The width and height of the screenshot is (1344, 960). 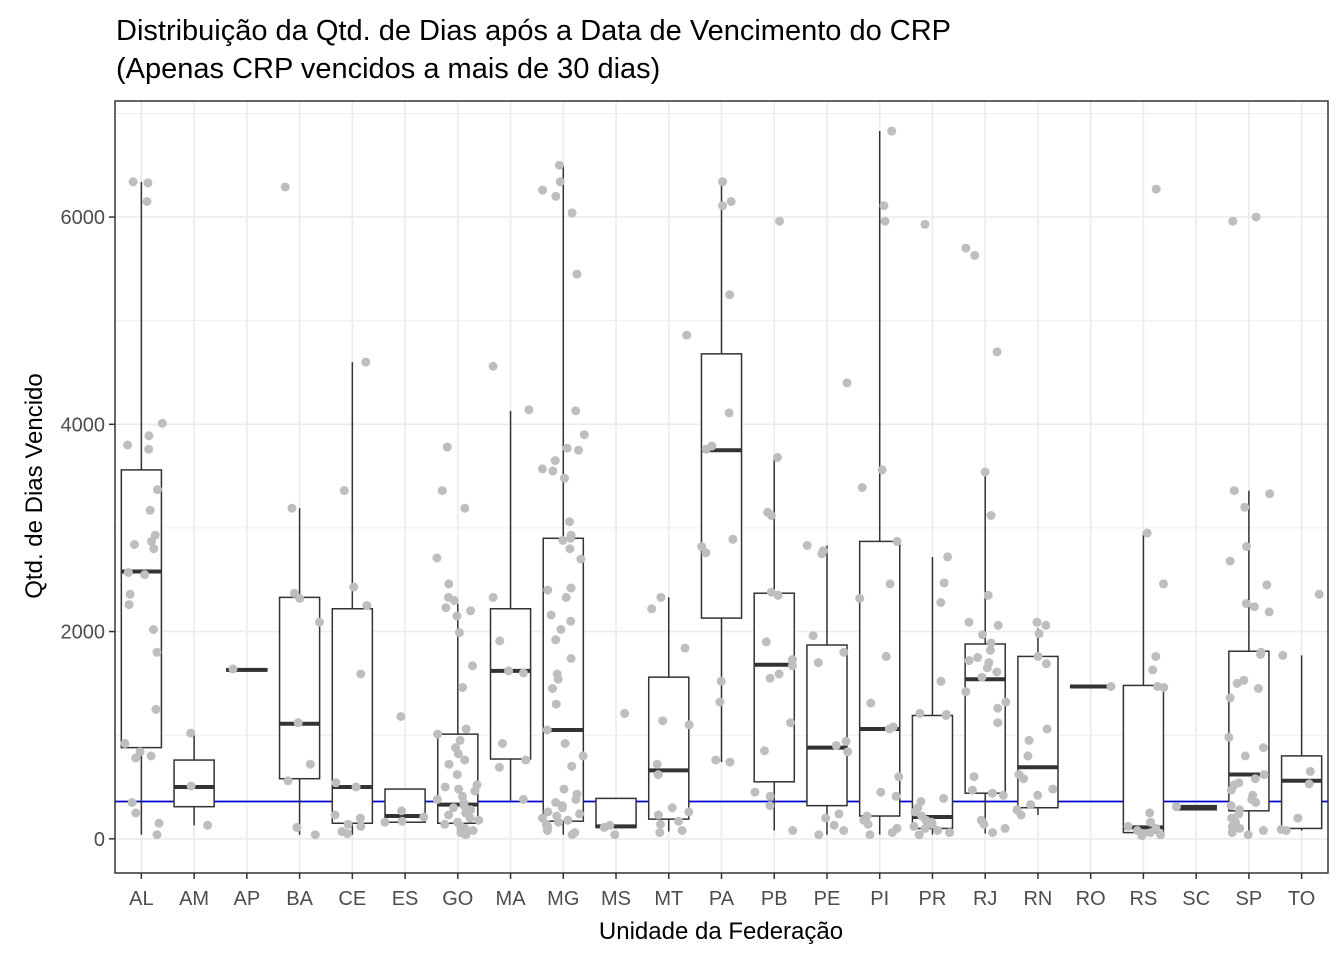 I want to click on x-axis-title: Unidade da Federação, so click(x=721, y=931).